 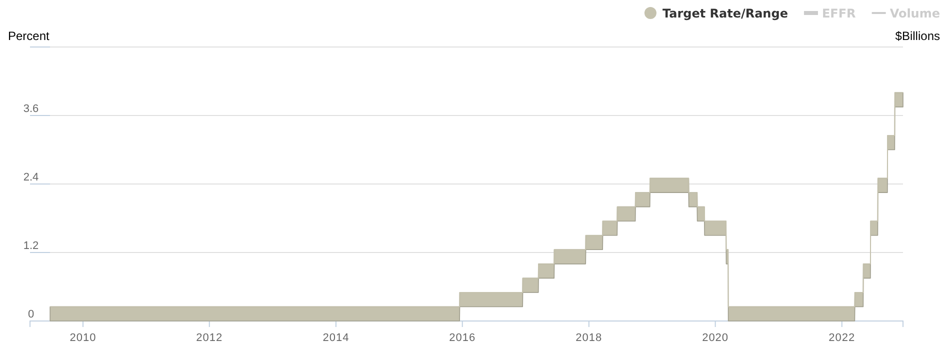 What do you see at coordinates (715, 338) in the screenshot?
I see `x-tick-label: 2020` at bounding box center [715, 338].